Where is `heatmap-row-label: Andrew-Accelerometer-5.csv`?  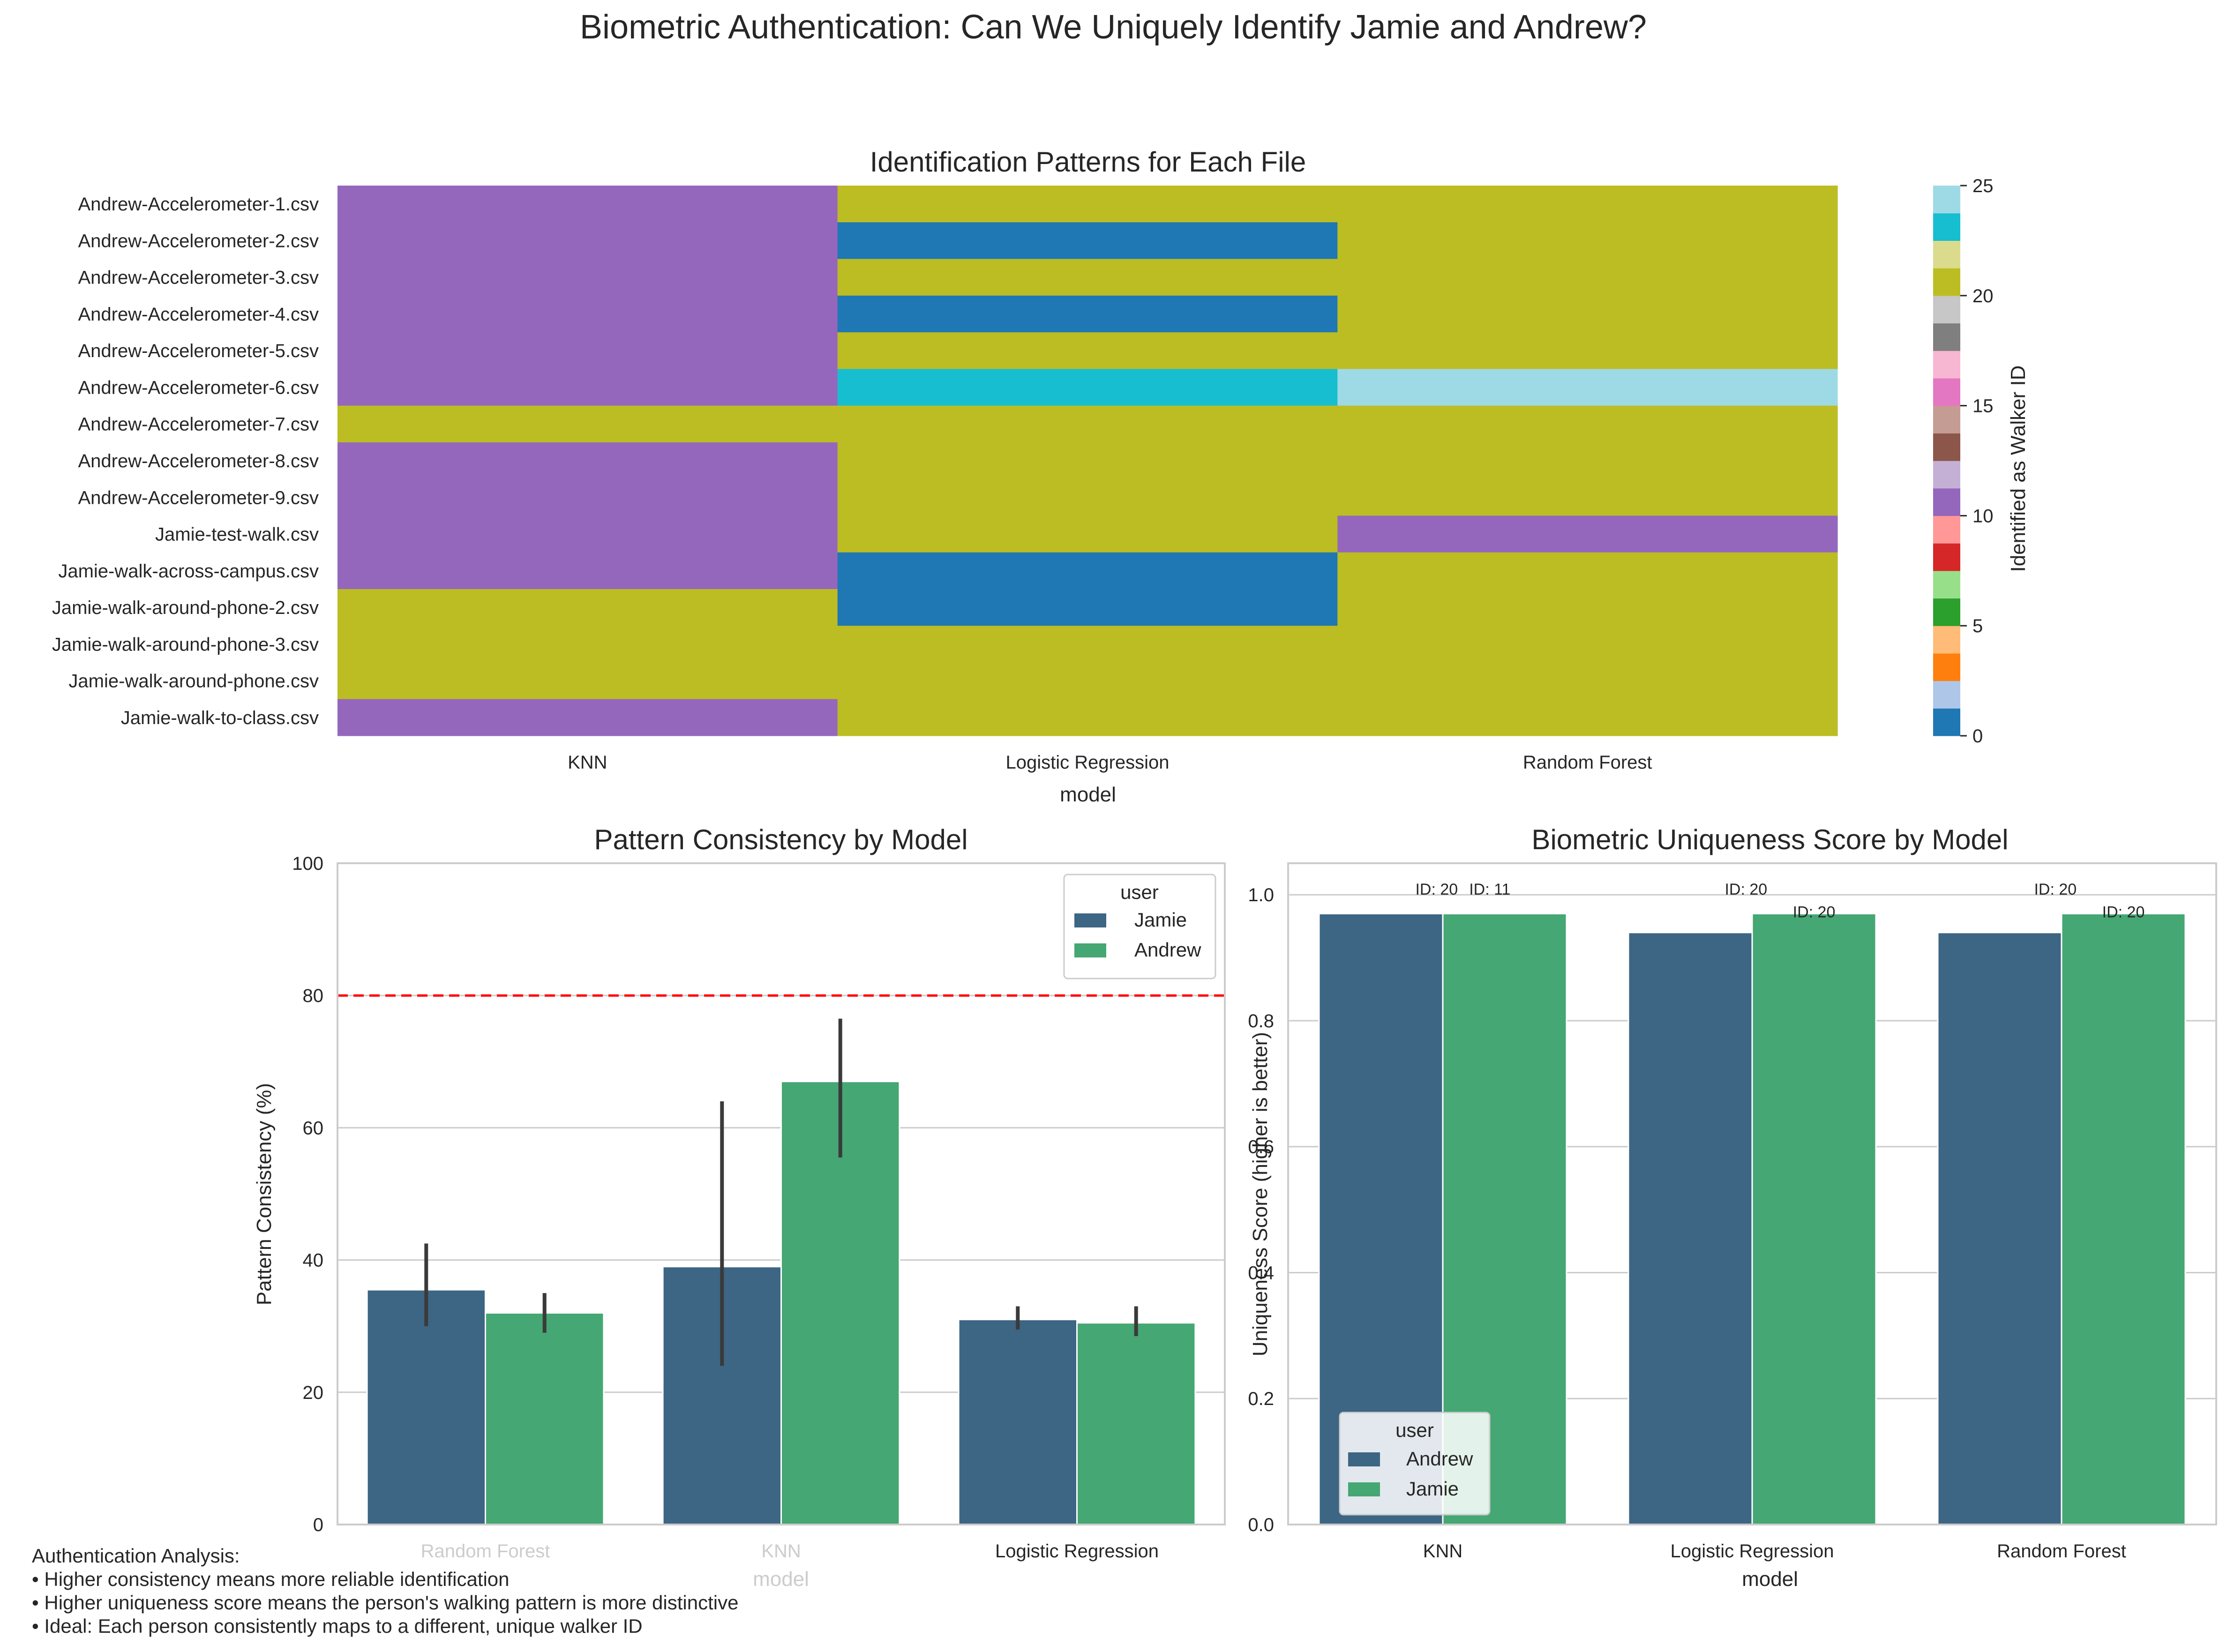
heatmap-row-label: Andrew-Accelerometer-5.csv is located at coordinates (198, 351).